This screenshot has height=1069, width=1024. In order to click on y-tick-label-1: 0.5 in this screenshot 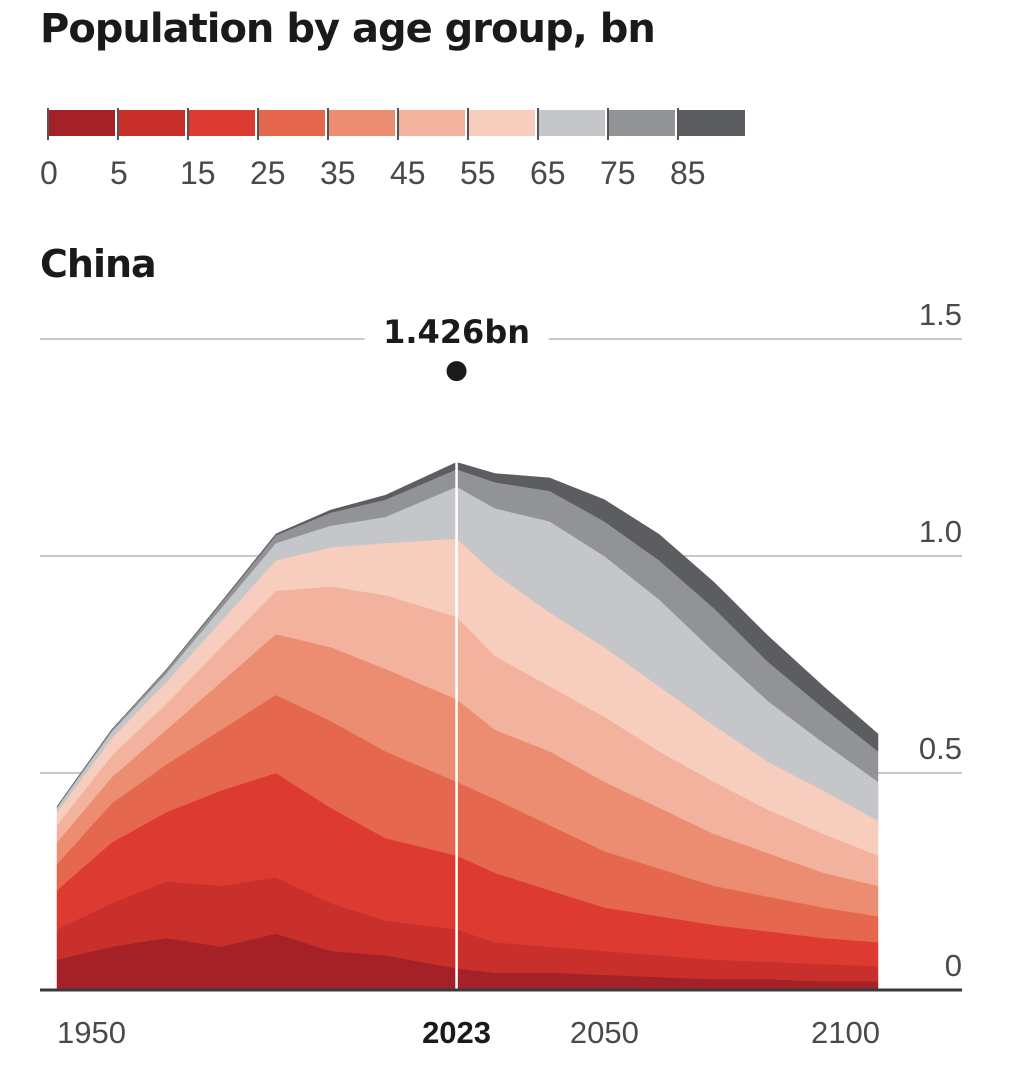, I will do `click(940, 748)`.